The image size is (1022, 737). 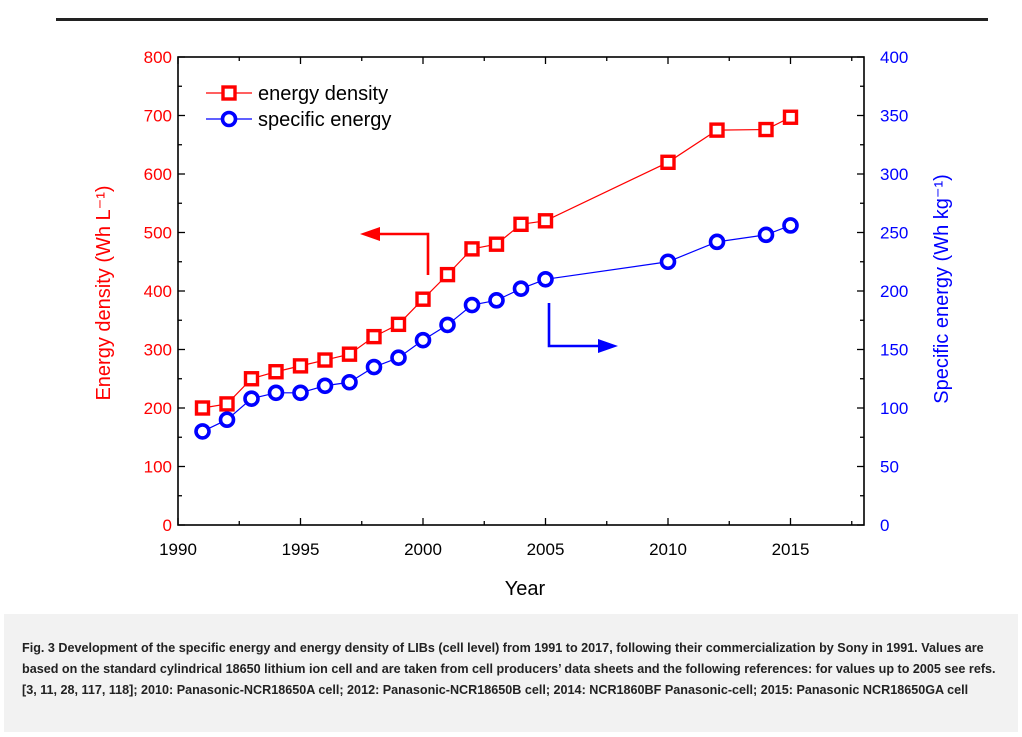 What do you see at coordinates (546, 549) in the screenshot?
I see `x-tick-label: 2005` at bounding box center [546, 549].